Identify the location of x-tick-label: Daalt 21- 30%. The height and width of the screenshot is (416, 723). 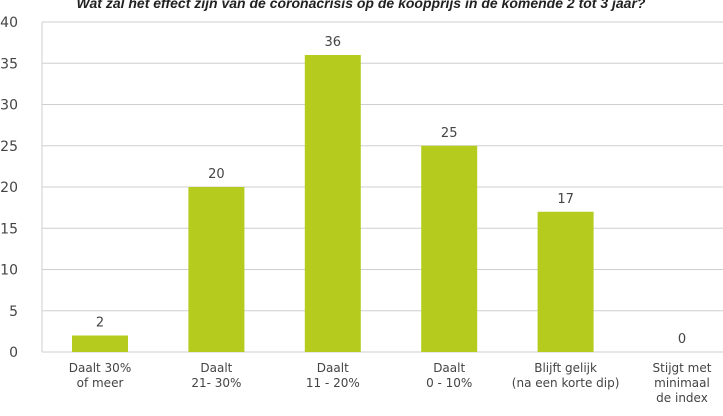
(216, 375).